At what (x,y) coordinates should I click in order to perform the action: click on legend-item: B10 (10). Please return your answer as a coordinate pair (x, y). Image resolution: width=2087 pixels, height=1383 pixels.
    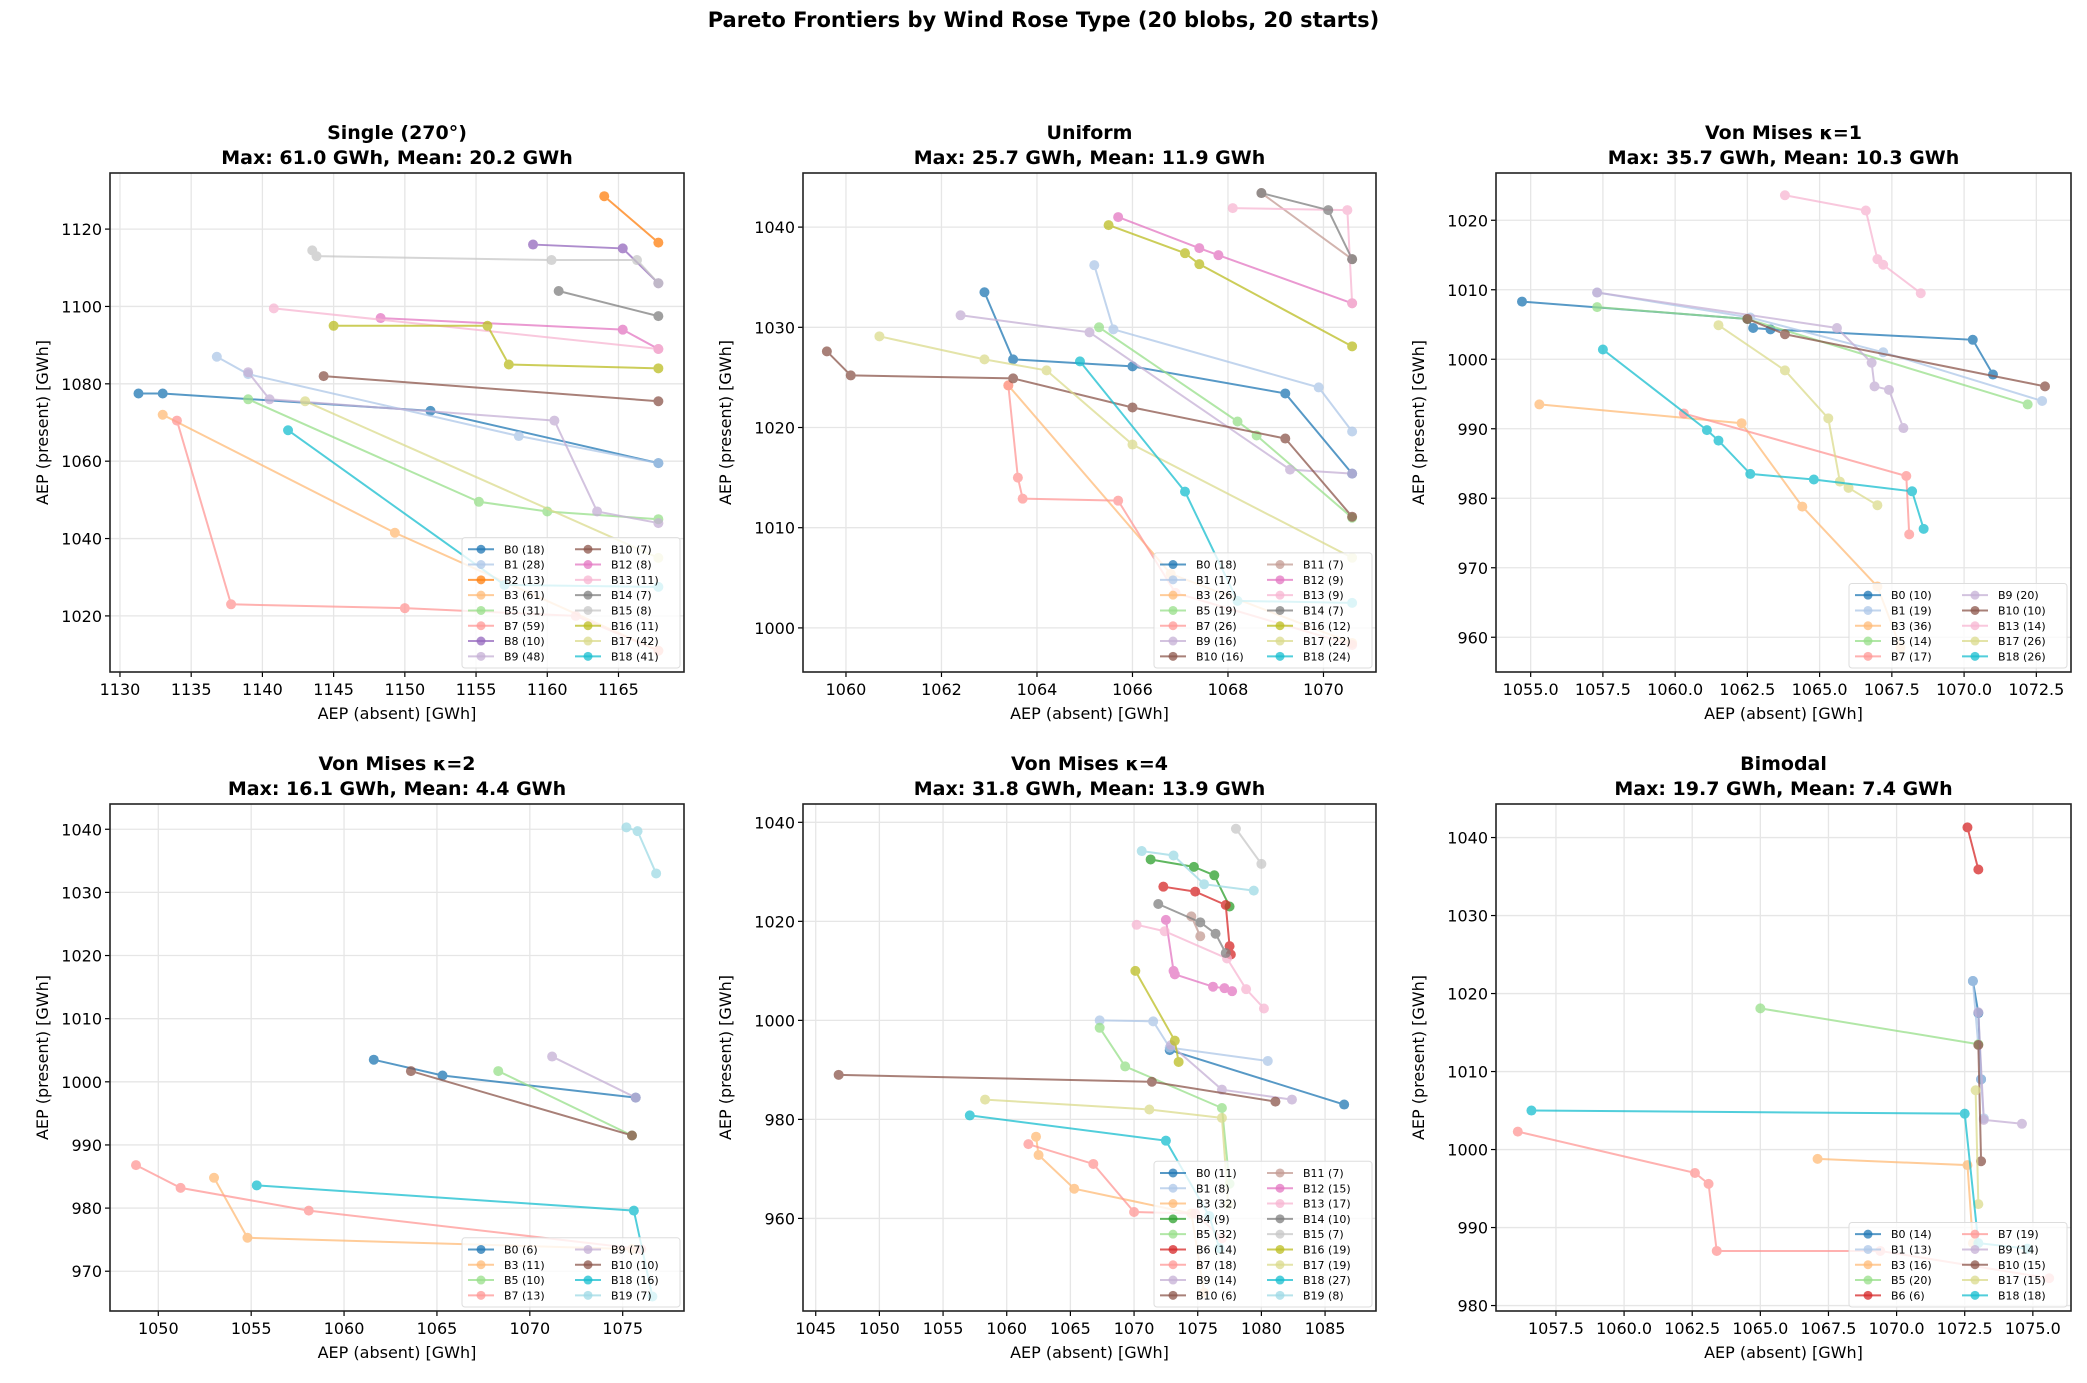
    Looking at the image, I should click on (617, 1265).